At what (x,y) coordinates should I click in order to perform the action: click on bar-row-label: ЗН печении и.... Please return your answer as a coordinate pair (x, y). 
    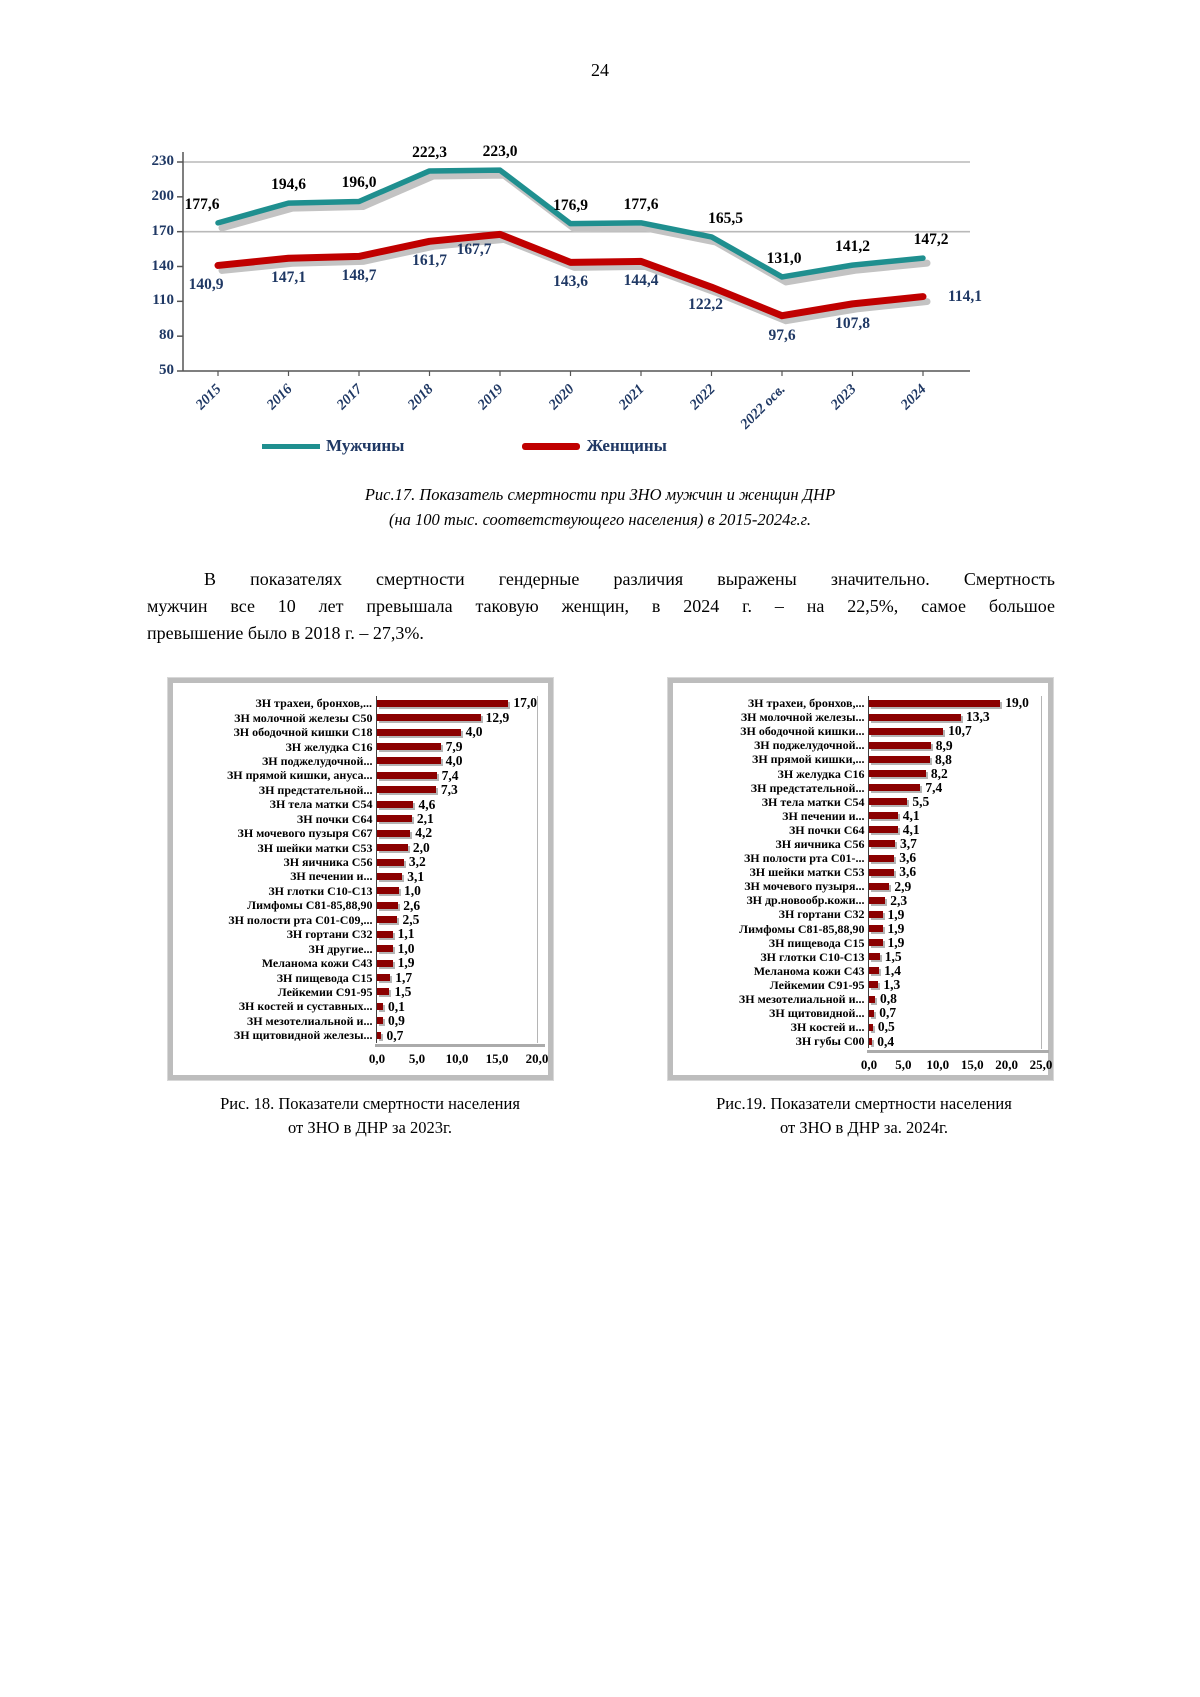
    Looking at the image, I should click on (823, 815).